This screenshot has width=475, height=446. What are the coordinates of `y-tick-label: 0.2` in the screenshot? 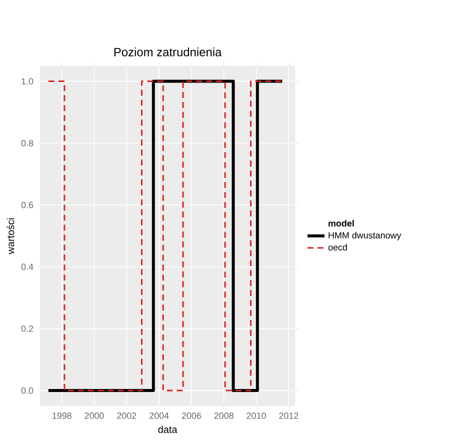 It's located at (27, 329).